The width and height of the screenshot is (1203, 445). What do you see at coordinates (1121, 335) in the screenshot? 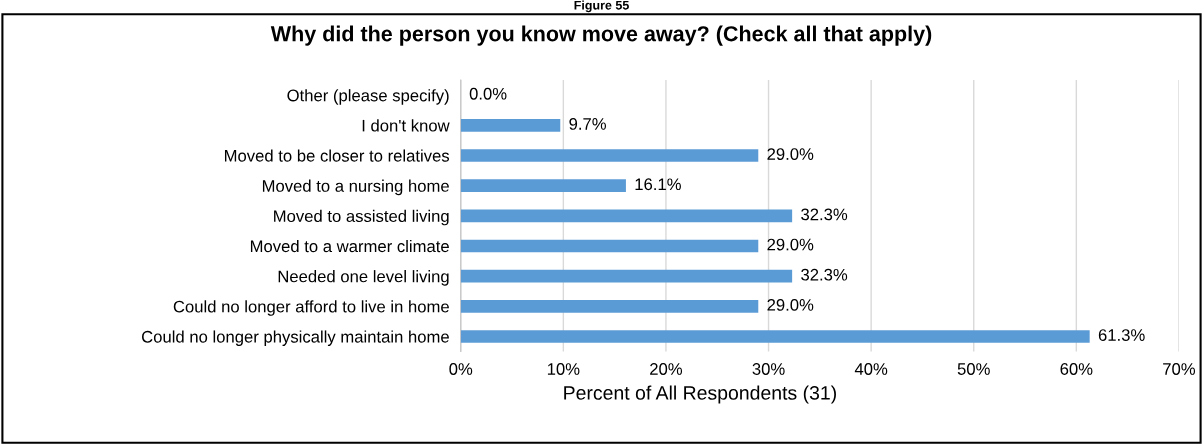
I see `data-label: 61.3%` at bounding box center [1121, 335].